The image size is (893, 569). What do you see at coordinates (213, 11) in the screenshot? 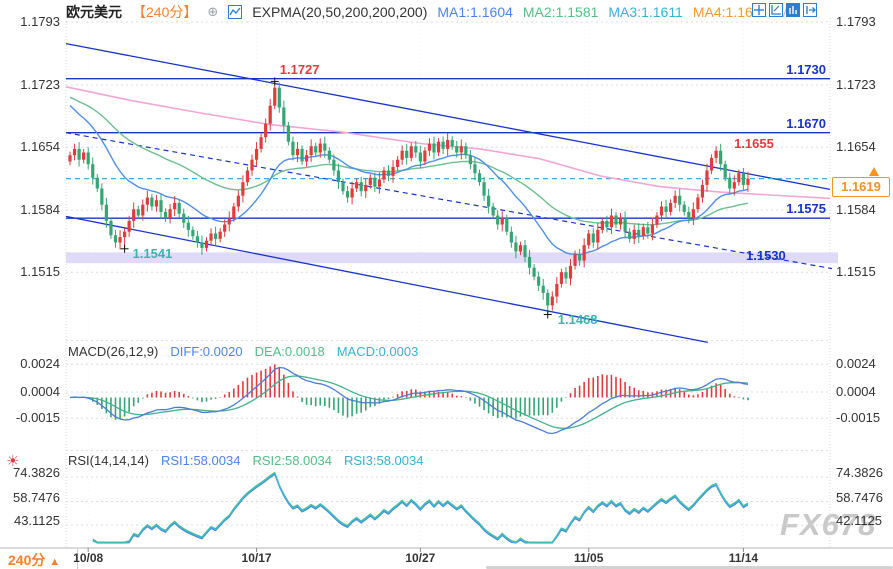
I see `add-indicator-icon: ⊕` at bounding box center [213, 11].